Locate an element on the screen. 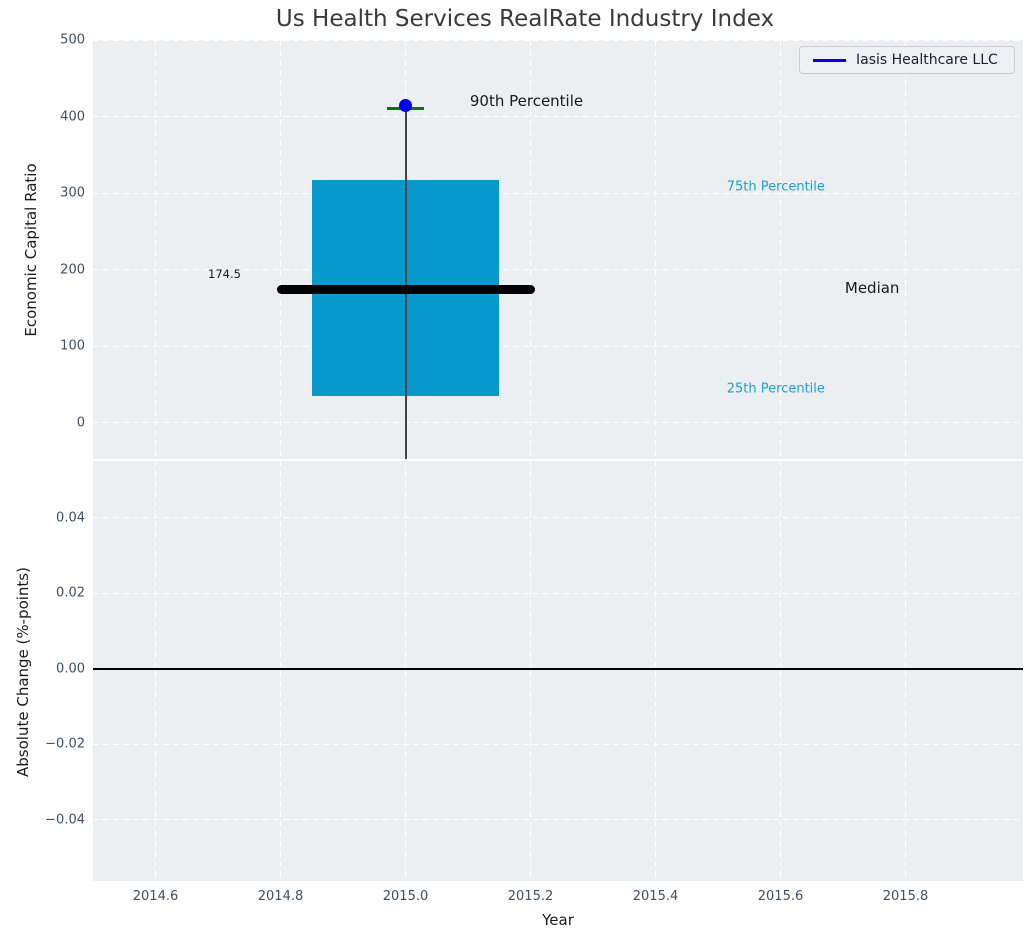 Image resolution: width=1034 pixels, height=942 pixels. y-tick-label: 500 is located at coordinates (72, 40).